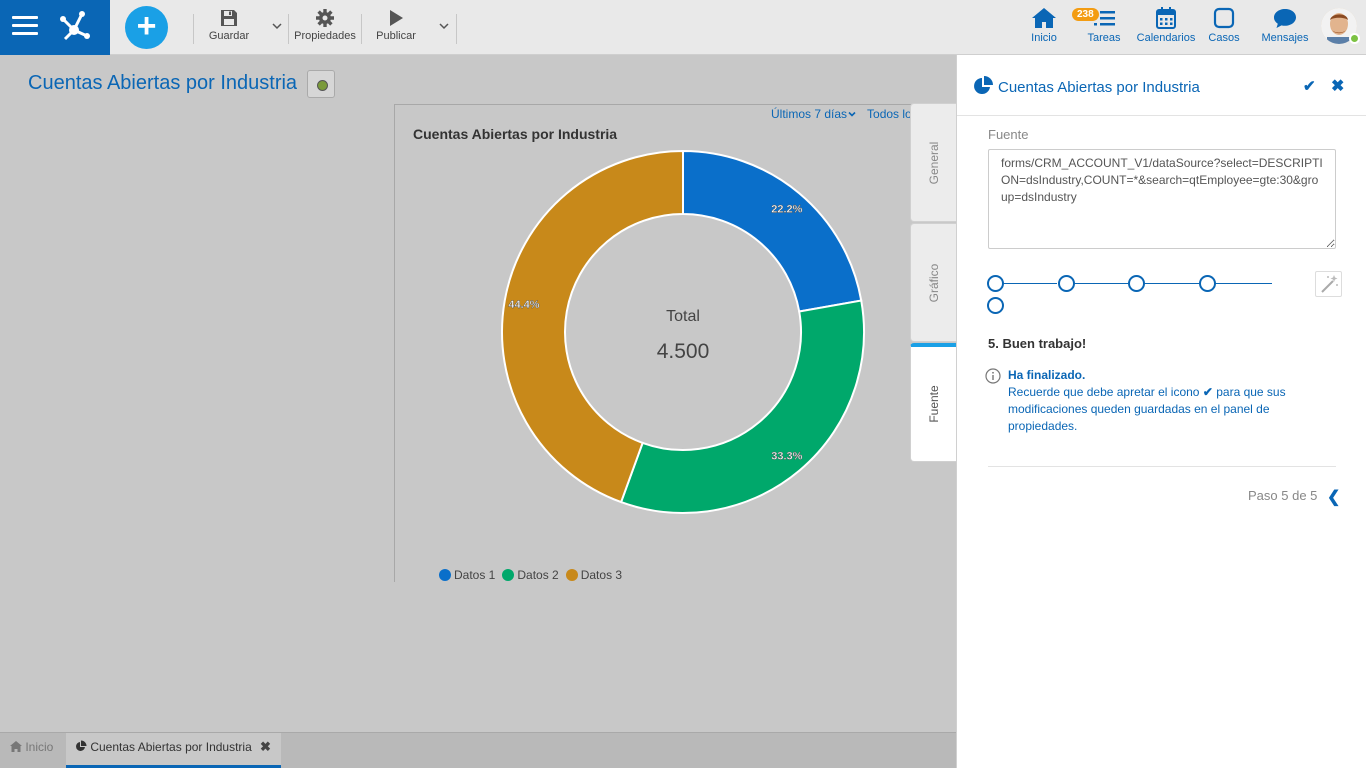  I want to click on tab-general-label: General, so click(934, 162).